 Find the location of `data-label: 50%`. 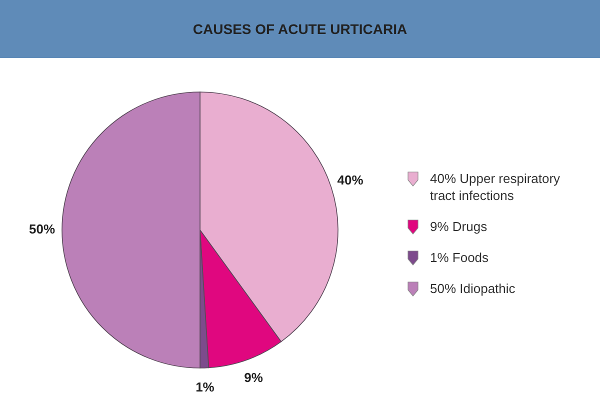

data-label: 50% is located at coordinates (42, 228).